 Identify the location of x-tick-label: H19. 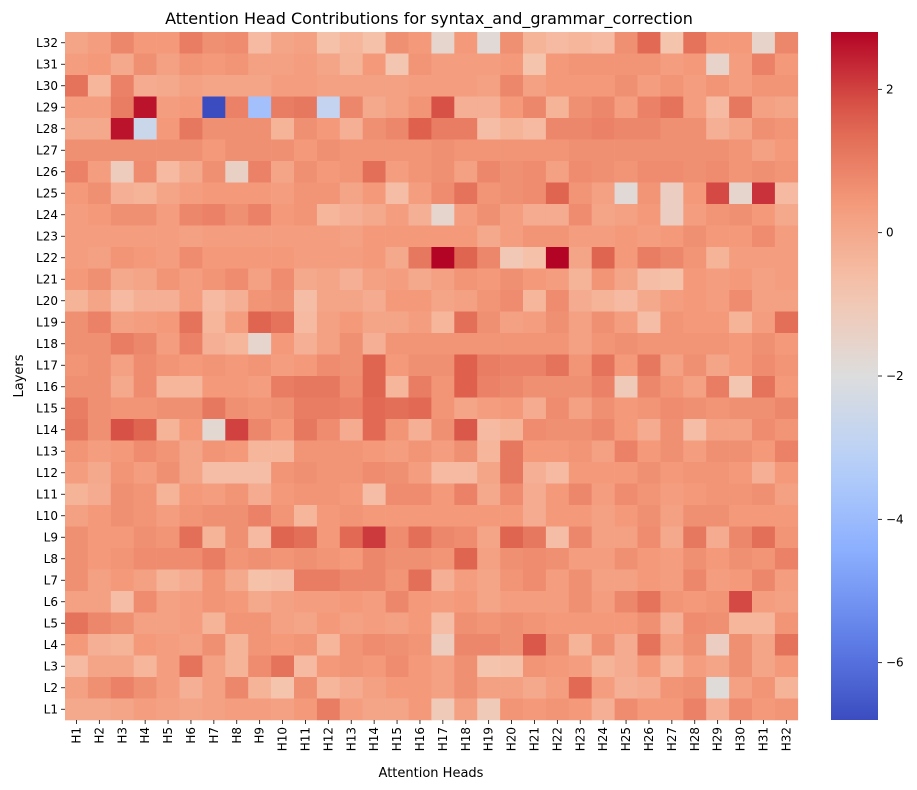
(489, 739).